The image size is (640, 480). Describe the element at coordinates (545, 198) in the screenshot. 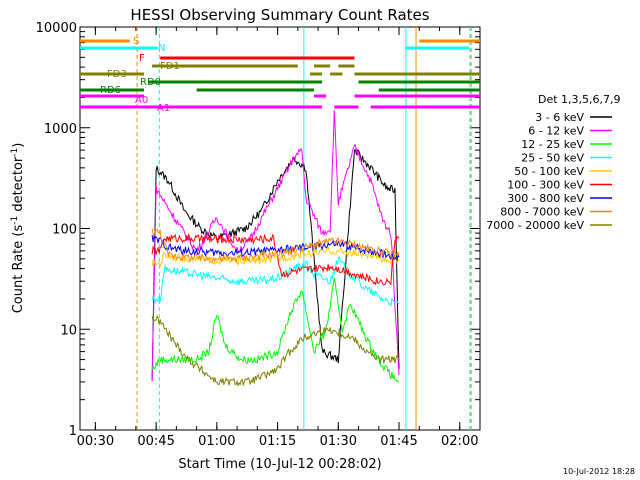

I see `legend-entry-label: 300 - 800 keV` at that location.